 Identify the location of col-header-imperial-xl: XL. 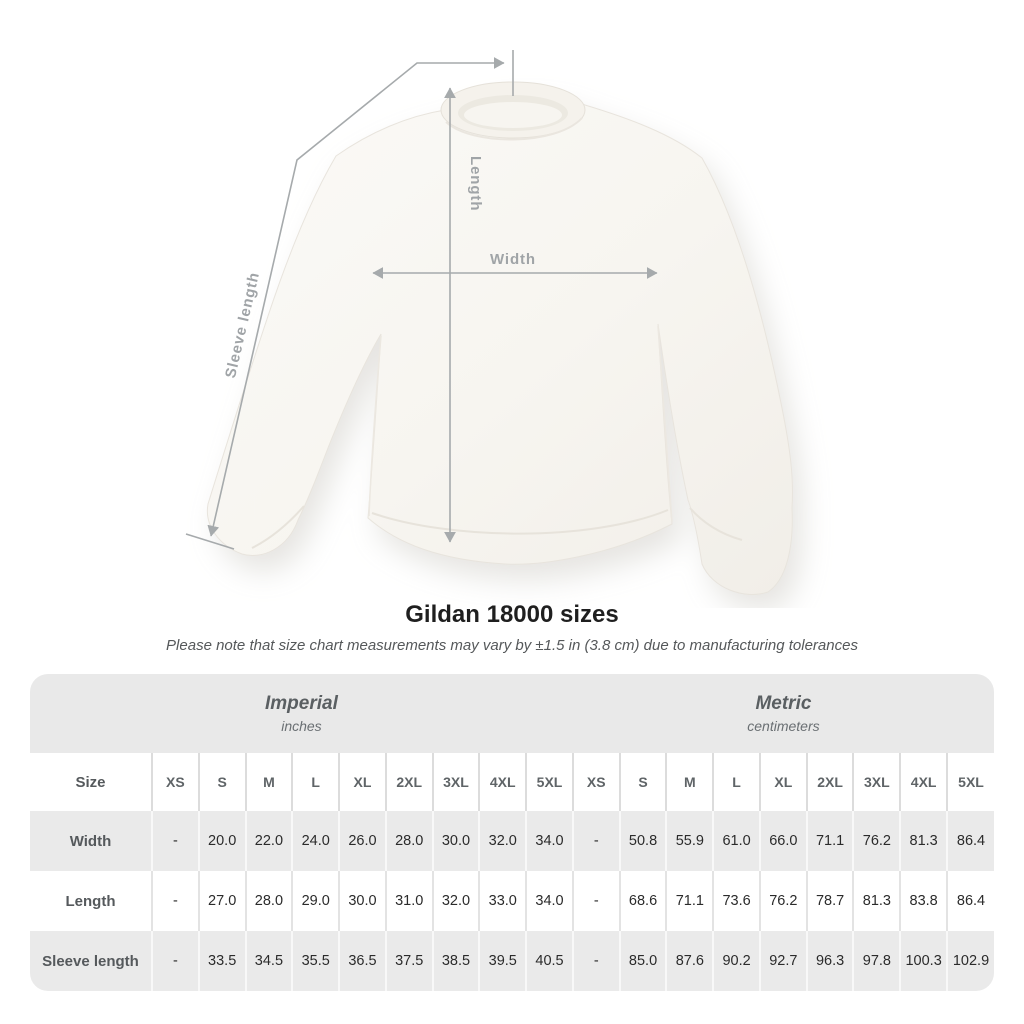
(362, 782).